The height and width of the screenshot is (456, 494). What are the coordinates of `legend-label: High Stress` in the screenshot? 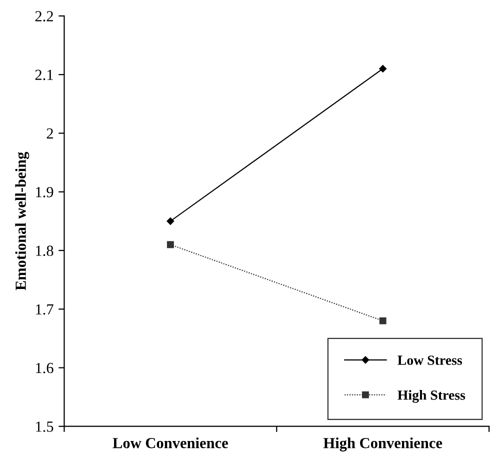 It's located at (432, 396).